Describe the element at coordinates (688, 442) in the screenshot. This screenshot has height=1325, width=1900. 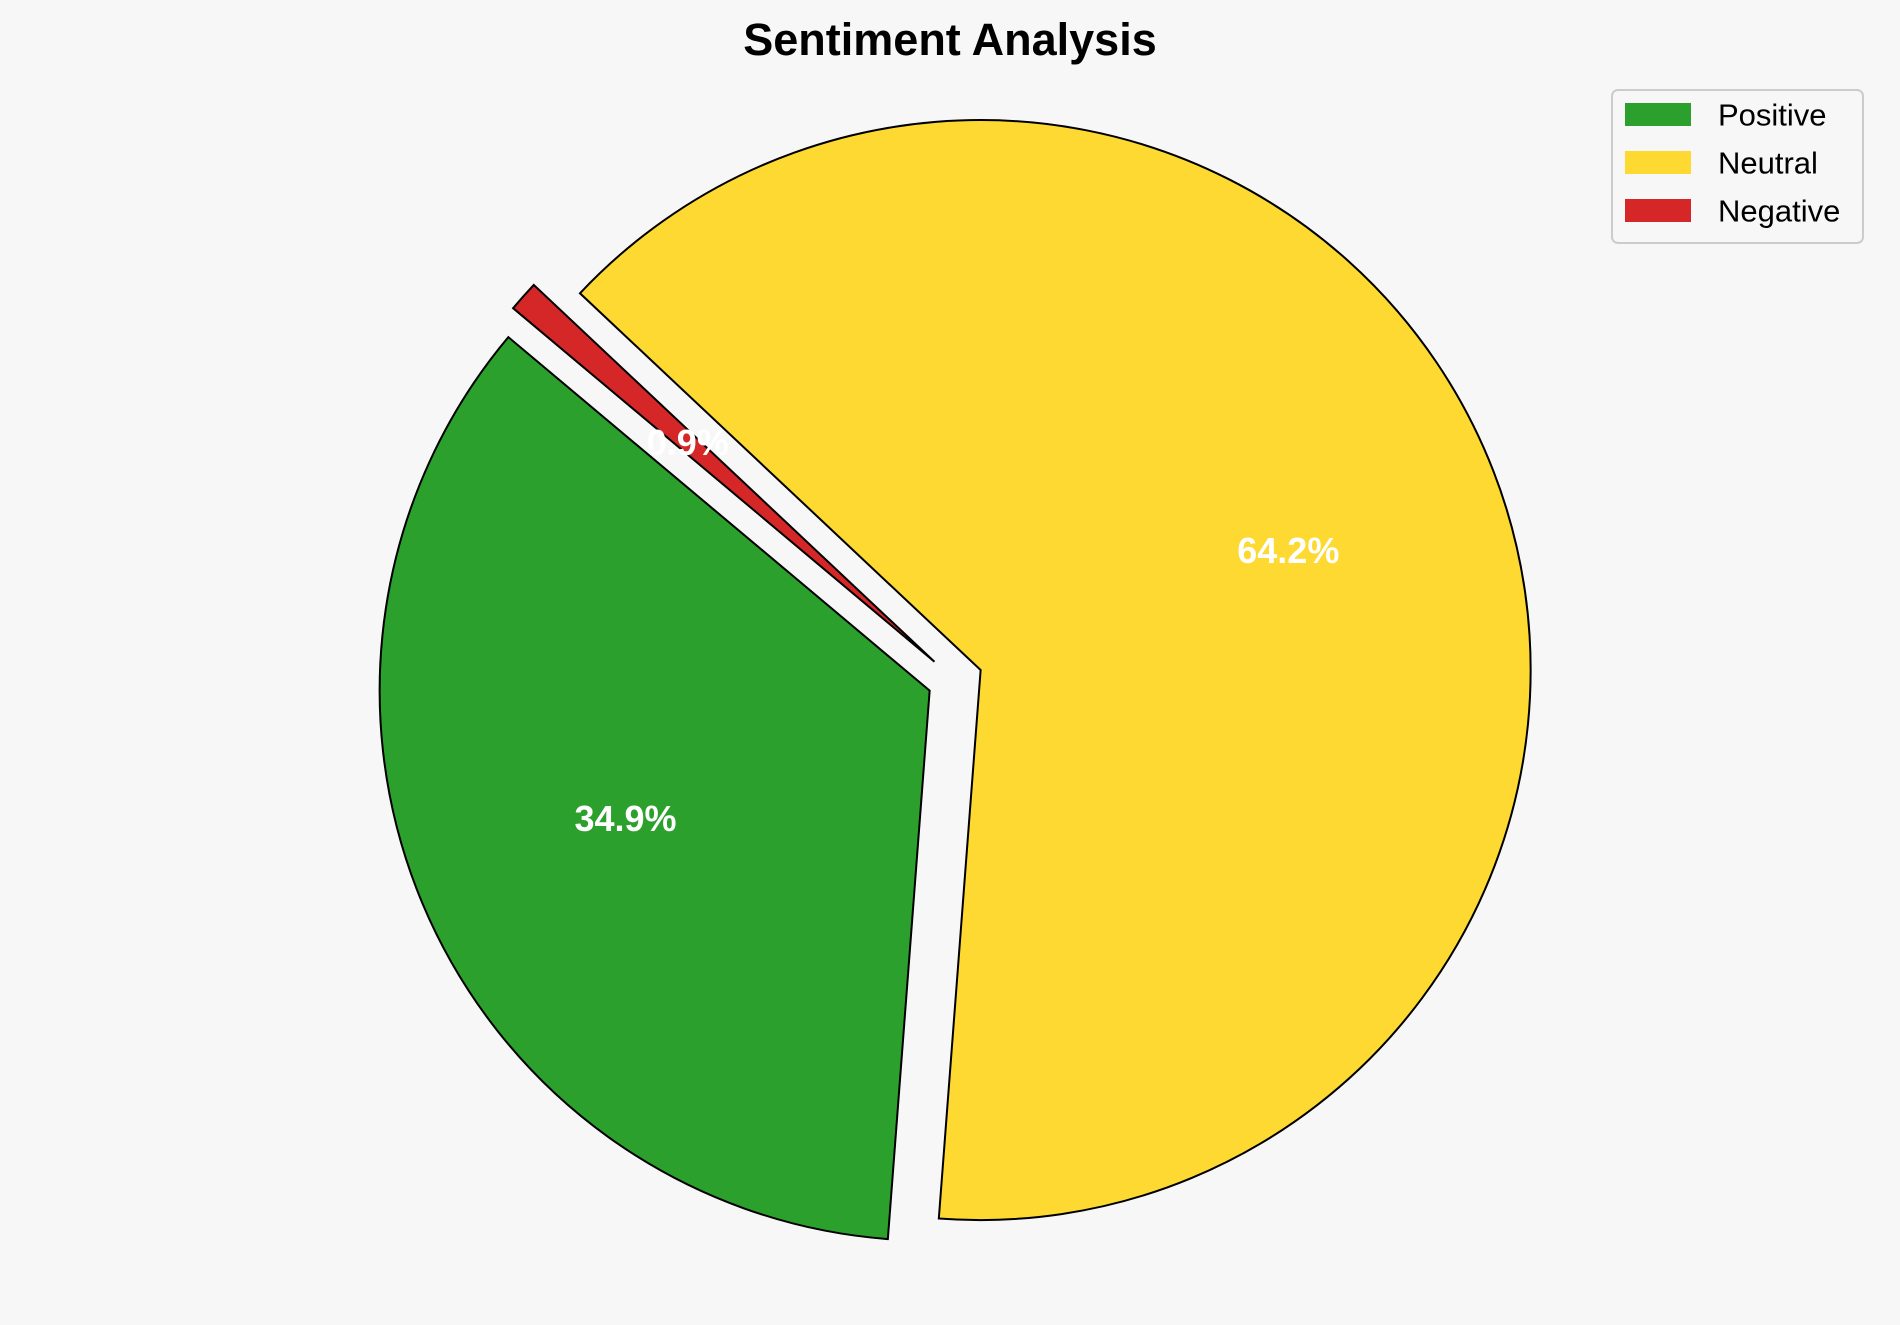
I see `slice-label-negative: 0.9%` at that location.